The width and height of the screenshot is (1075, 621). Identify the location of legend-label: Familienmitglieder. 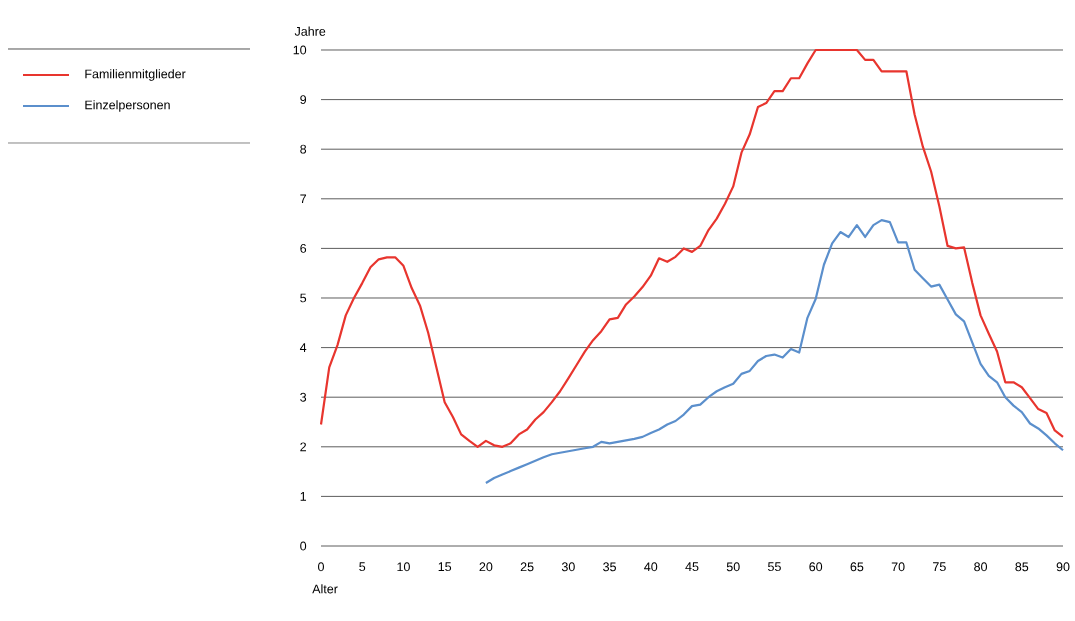
(135, 75).